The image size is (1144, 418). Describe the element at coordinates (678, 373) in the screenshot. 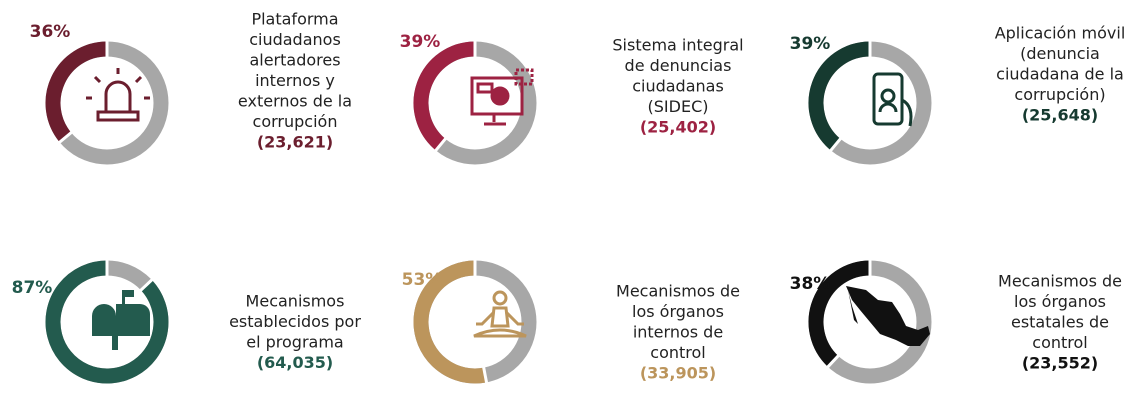

I see `count-label: (33,905)` at that location.